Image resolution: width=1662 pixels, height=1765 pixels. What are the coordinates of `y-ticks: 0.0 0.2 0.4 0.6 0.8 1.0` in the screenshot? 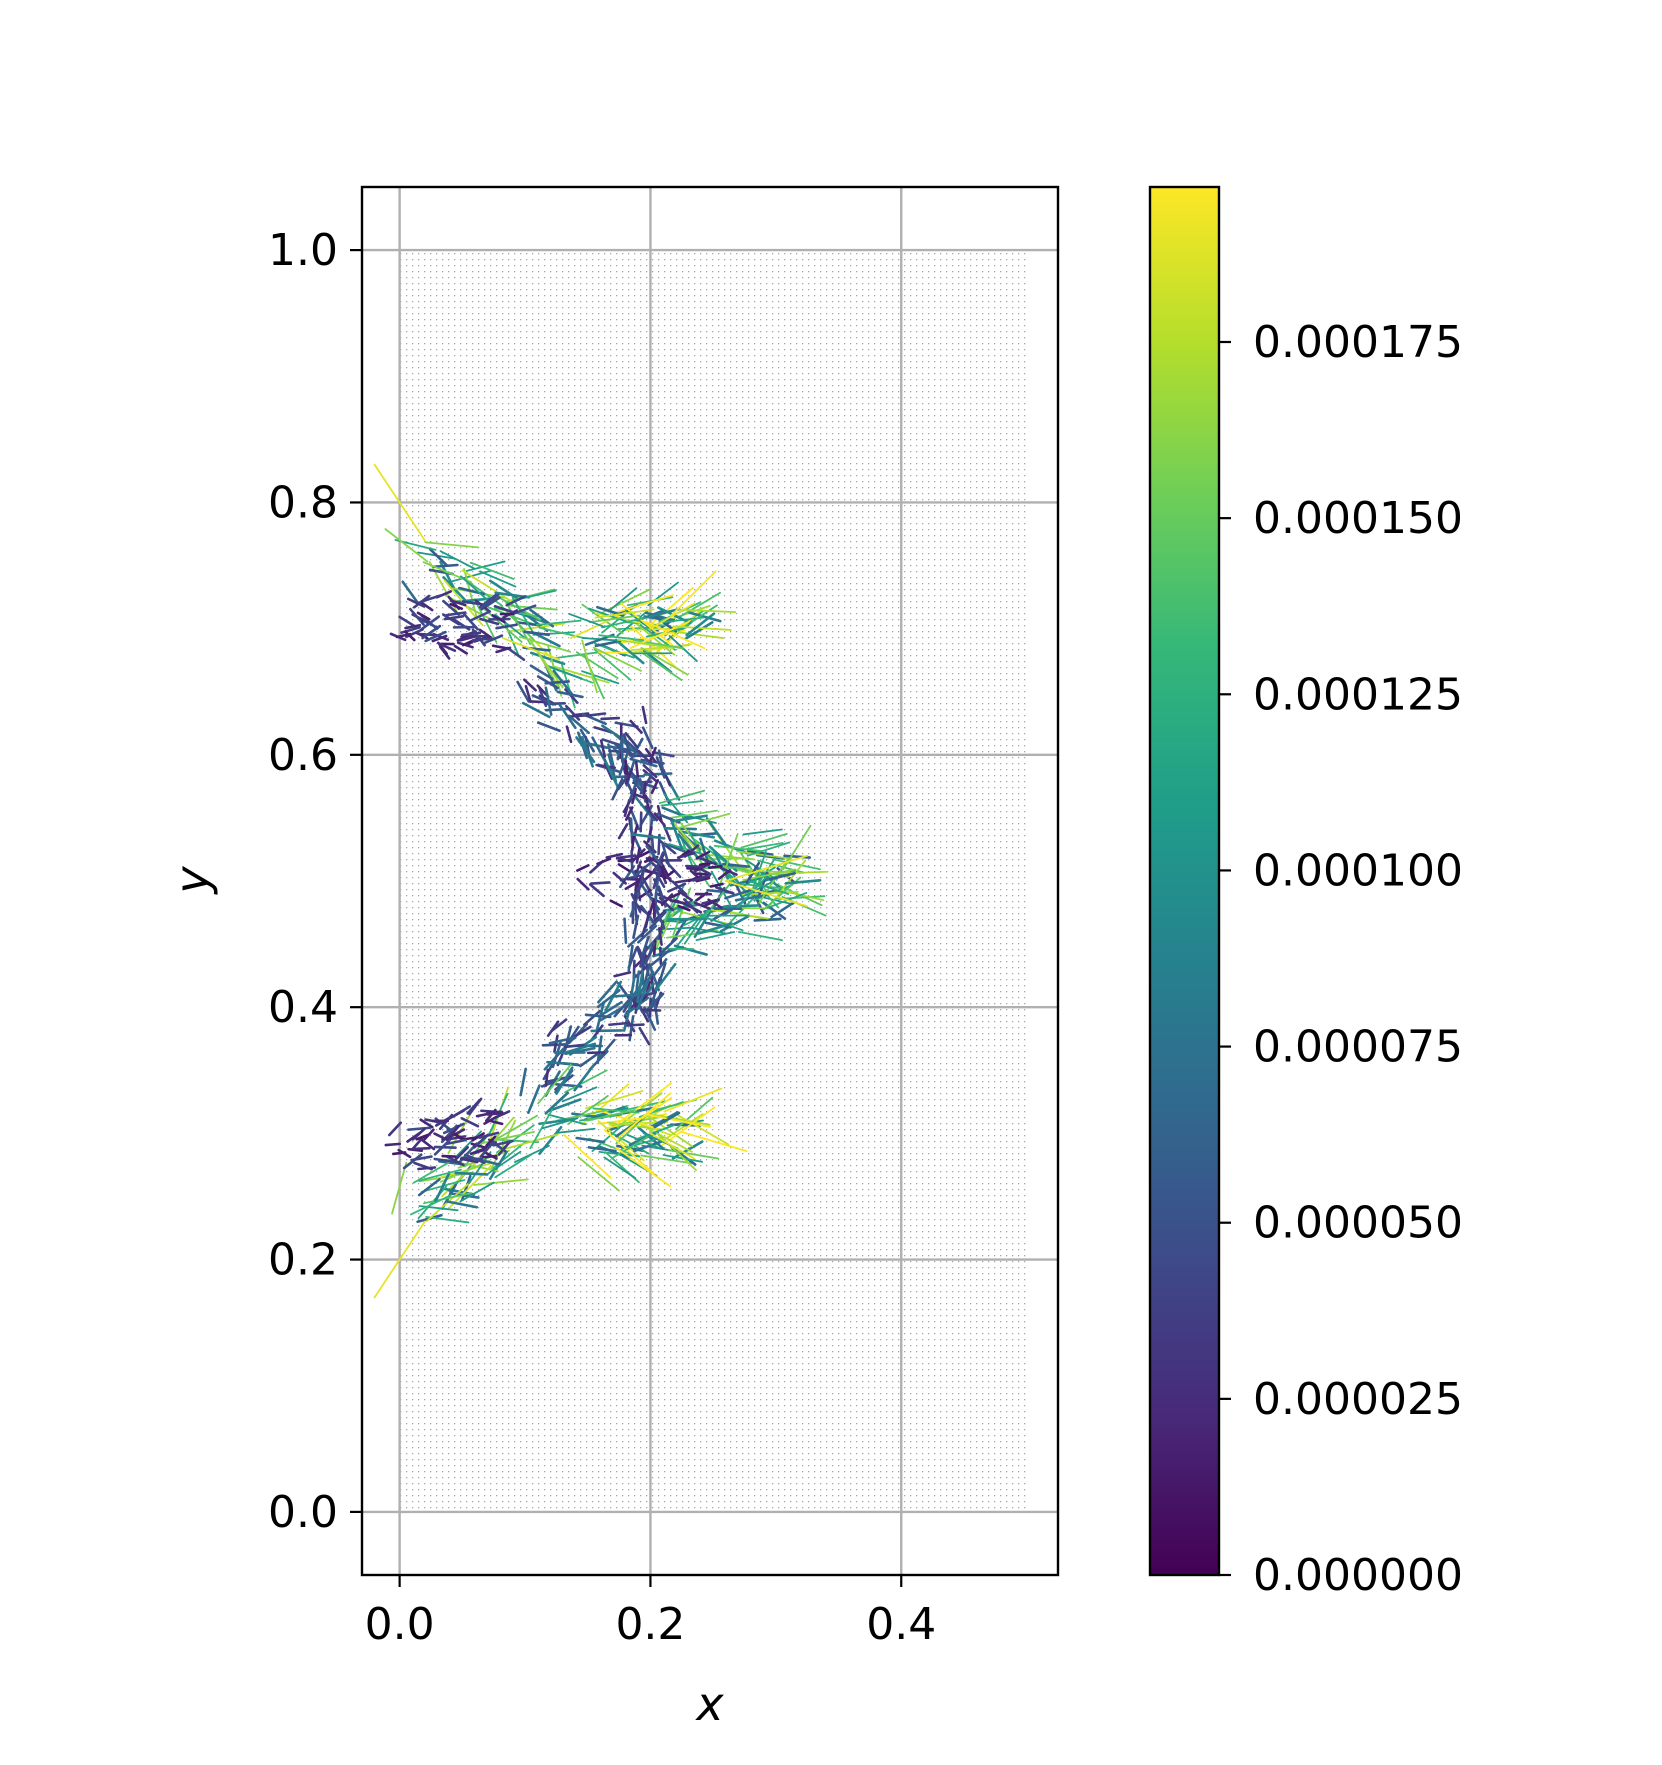 It's located at (315, 881).